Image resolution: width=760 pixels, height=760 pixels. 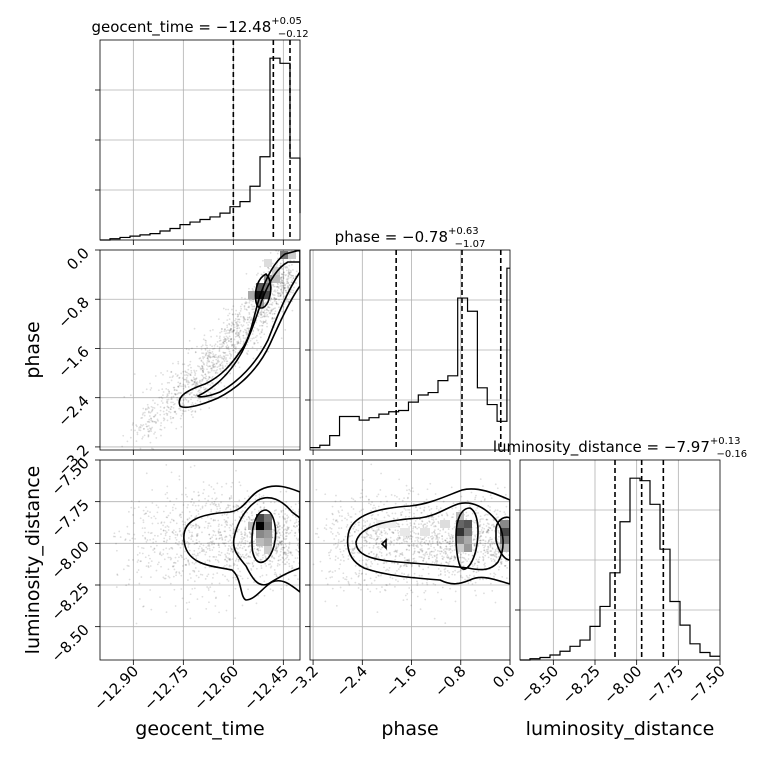 What do you see at coordinates (241, 543) in the screenshot?
I see `contours-geocent-distance` at bounding box center [241, 543].